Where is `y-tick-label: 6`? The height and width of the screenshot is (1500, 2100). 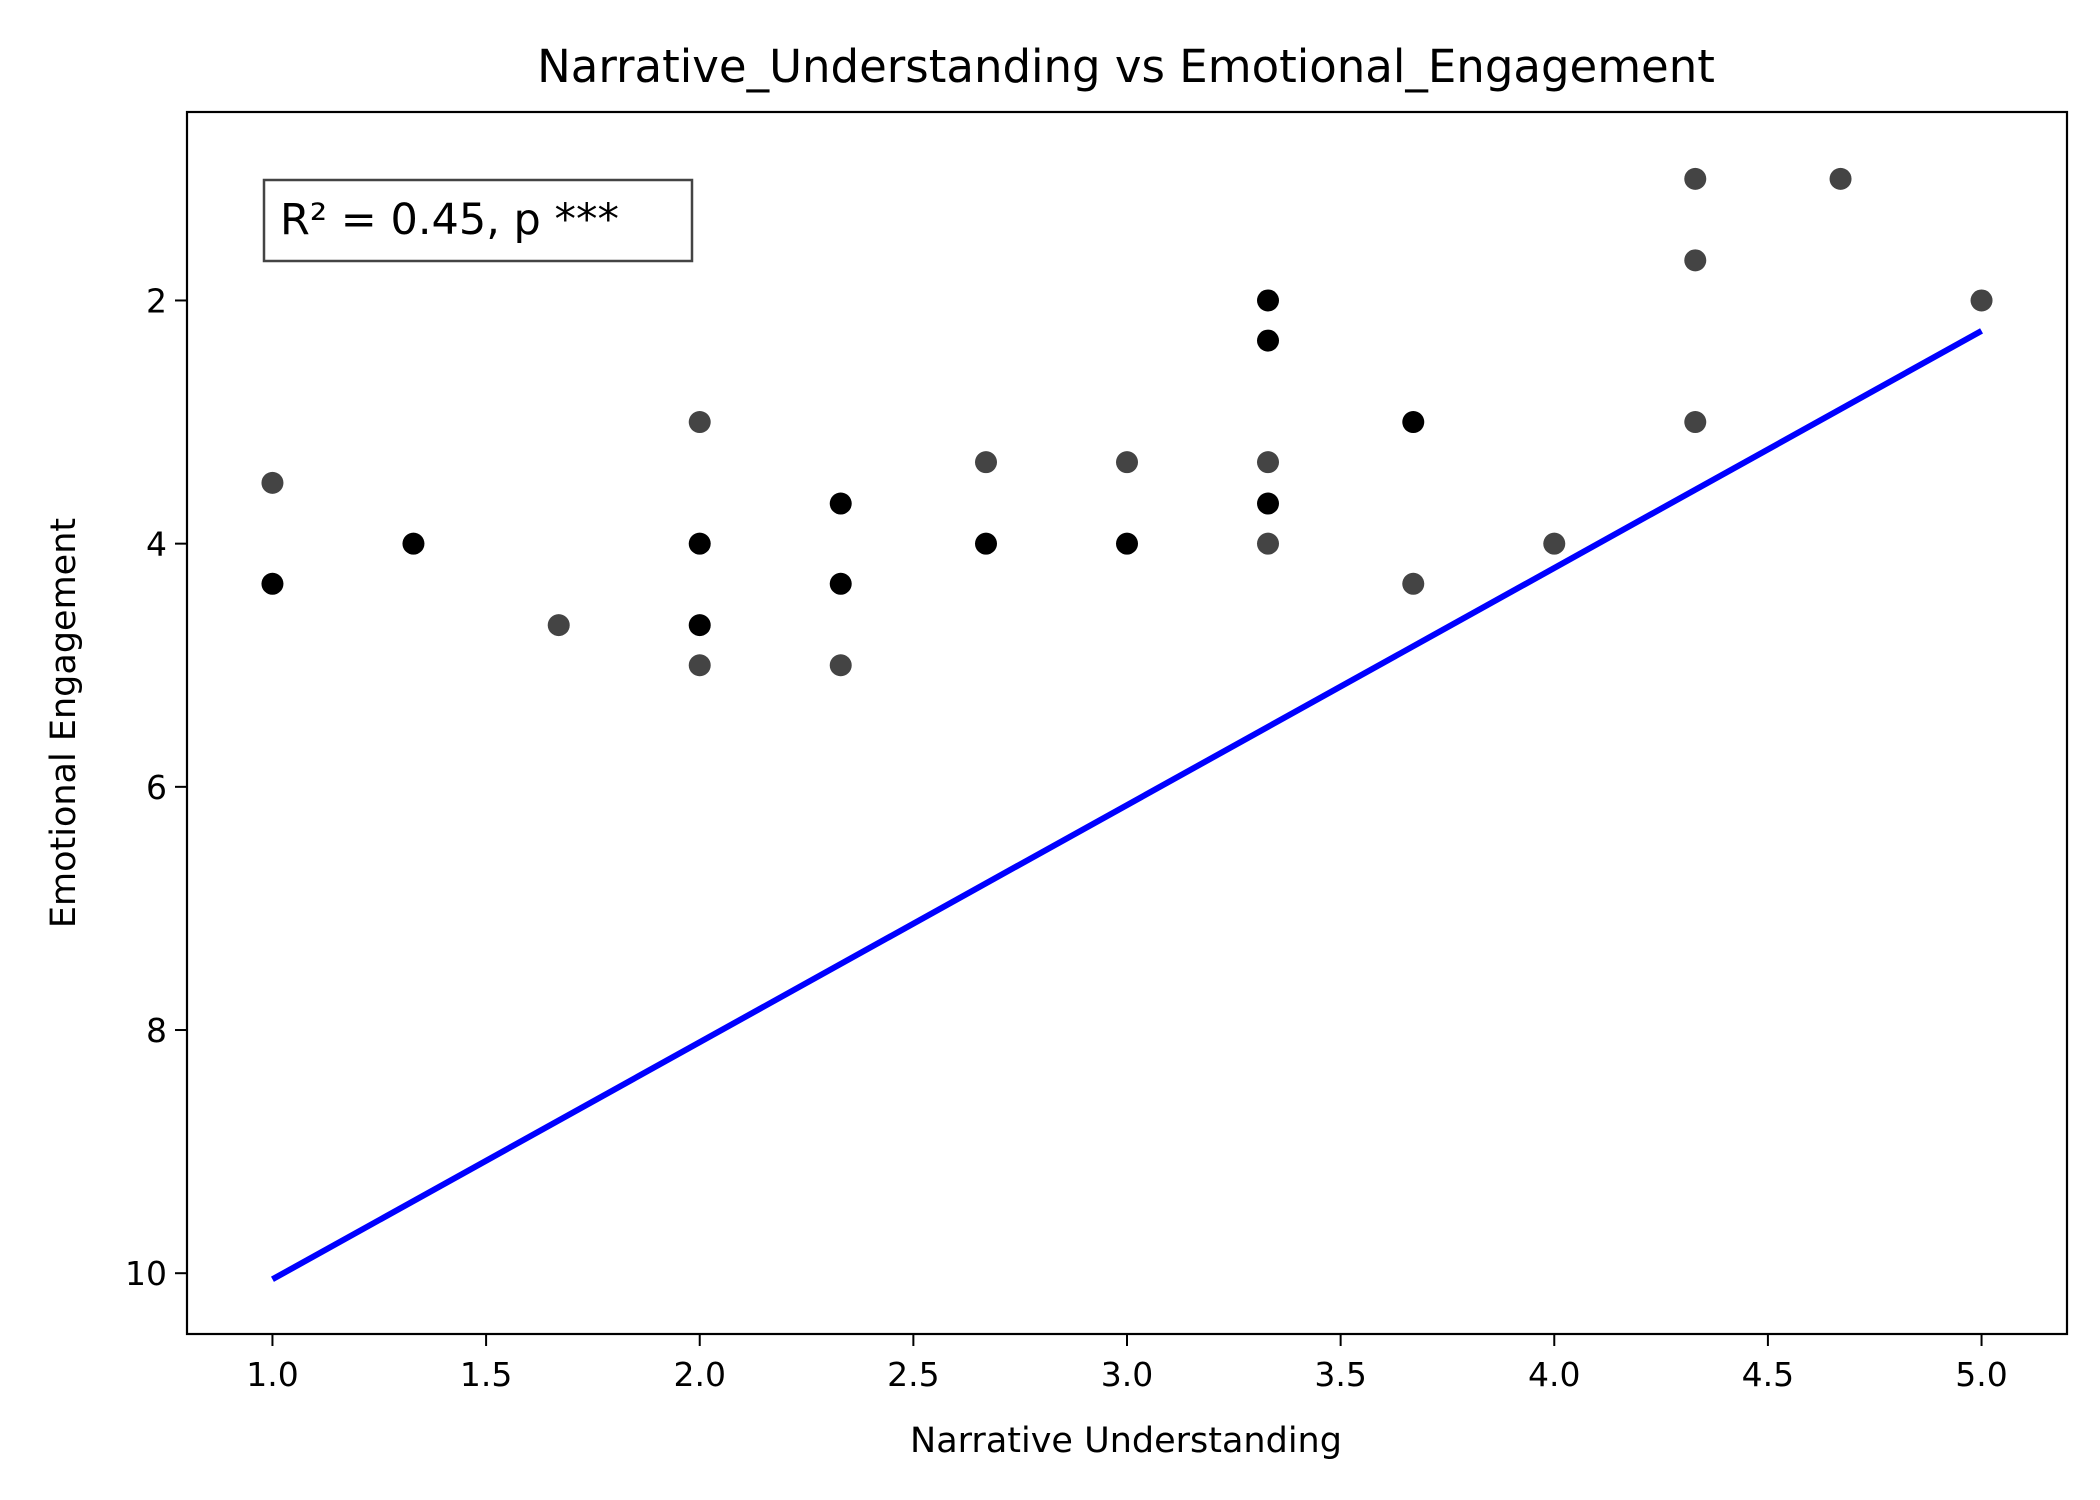
y-tick-label: 6 is located at coordinates (156, 787).